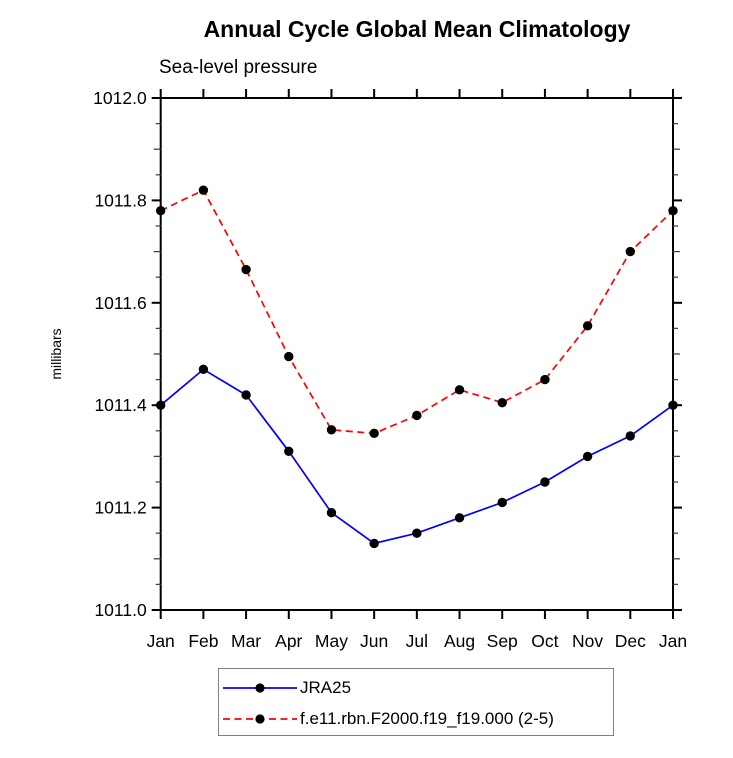 The height and width of the screenshot is (758, 733). What do you see at coordinates (427, 718) in the screenshot?
I see `legend-label-model: f.e11.rbn.F2000.f19_f19.000 (2-5)` at bounding box center [427, 718].